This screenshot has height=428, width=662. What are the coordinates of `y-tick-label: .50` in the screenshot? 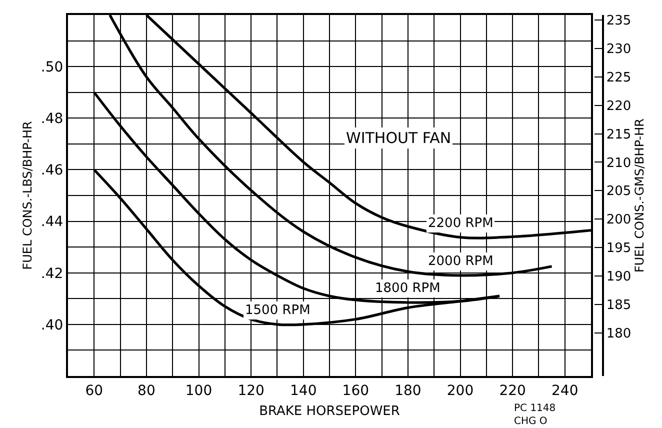 It's located at (52, 67).